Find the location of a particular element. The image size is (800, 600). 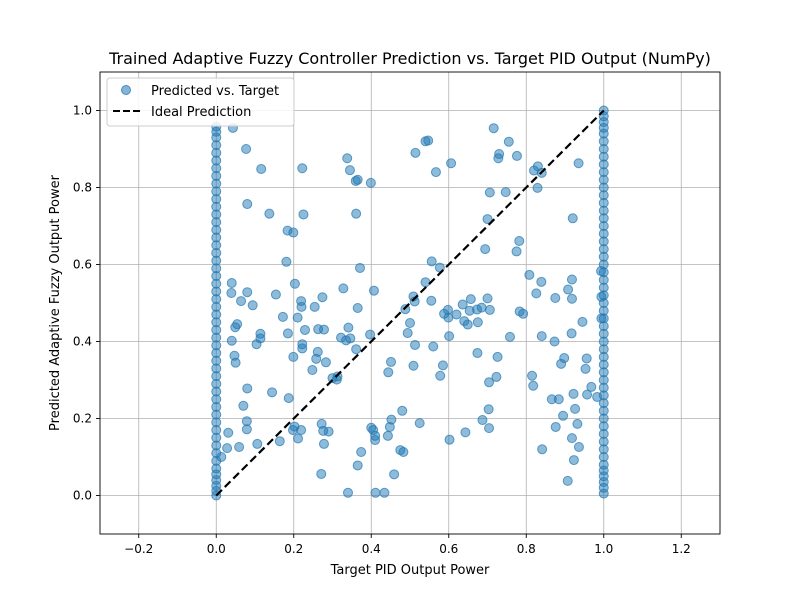

y-tick-label: 0.2 is located at coordinates (82, 419).